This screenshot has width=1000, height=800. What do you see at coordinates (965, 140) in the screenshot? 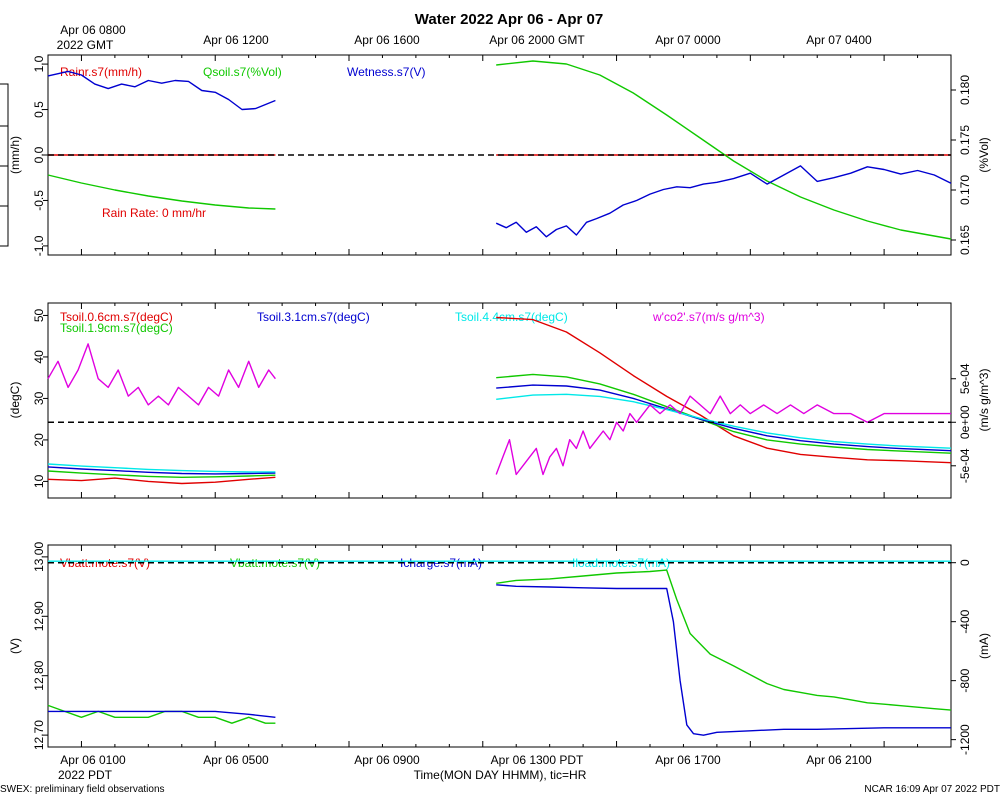
I see `right-y-tick-label: 0.175` at bounding box center [965, 140].